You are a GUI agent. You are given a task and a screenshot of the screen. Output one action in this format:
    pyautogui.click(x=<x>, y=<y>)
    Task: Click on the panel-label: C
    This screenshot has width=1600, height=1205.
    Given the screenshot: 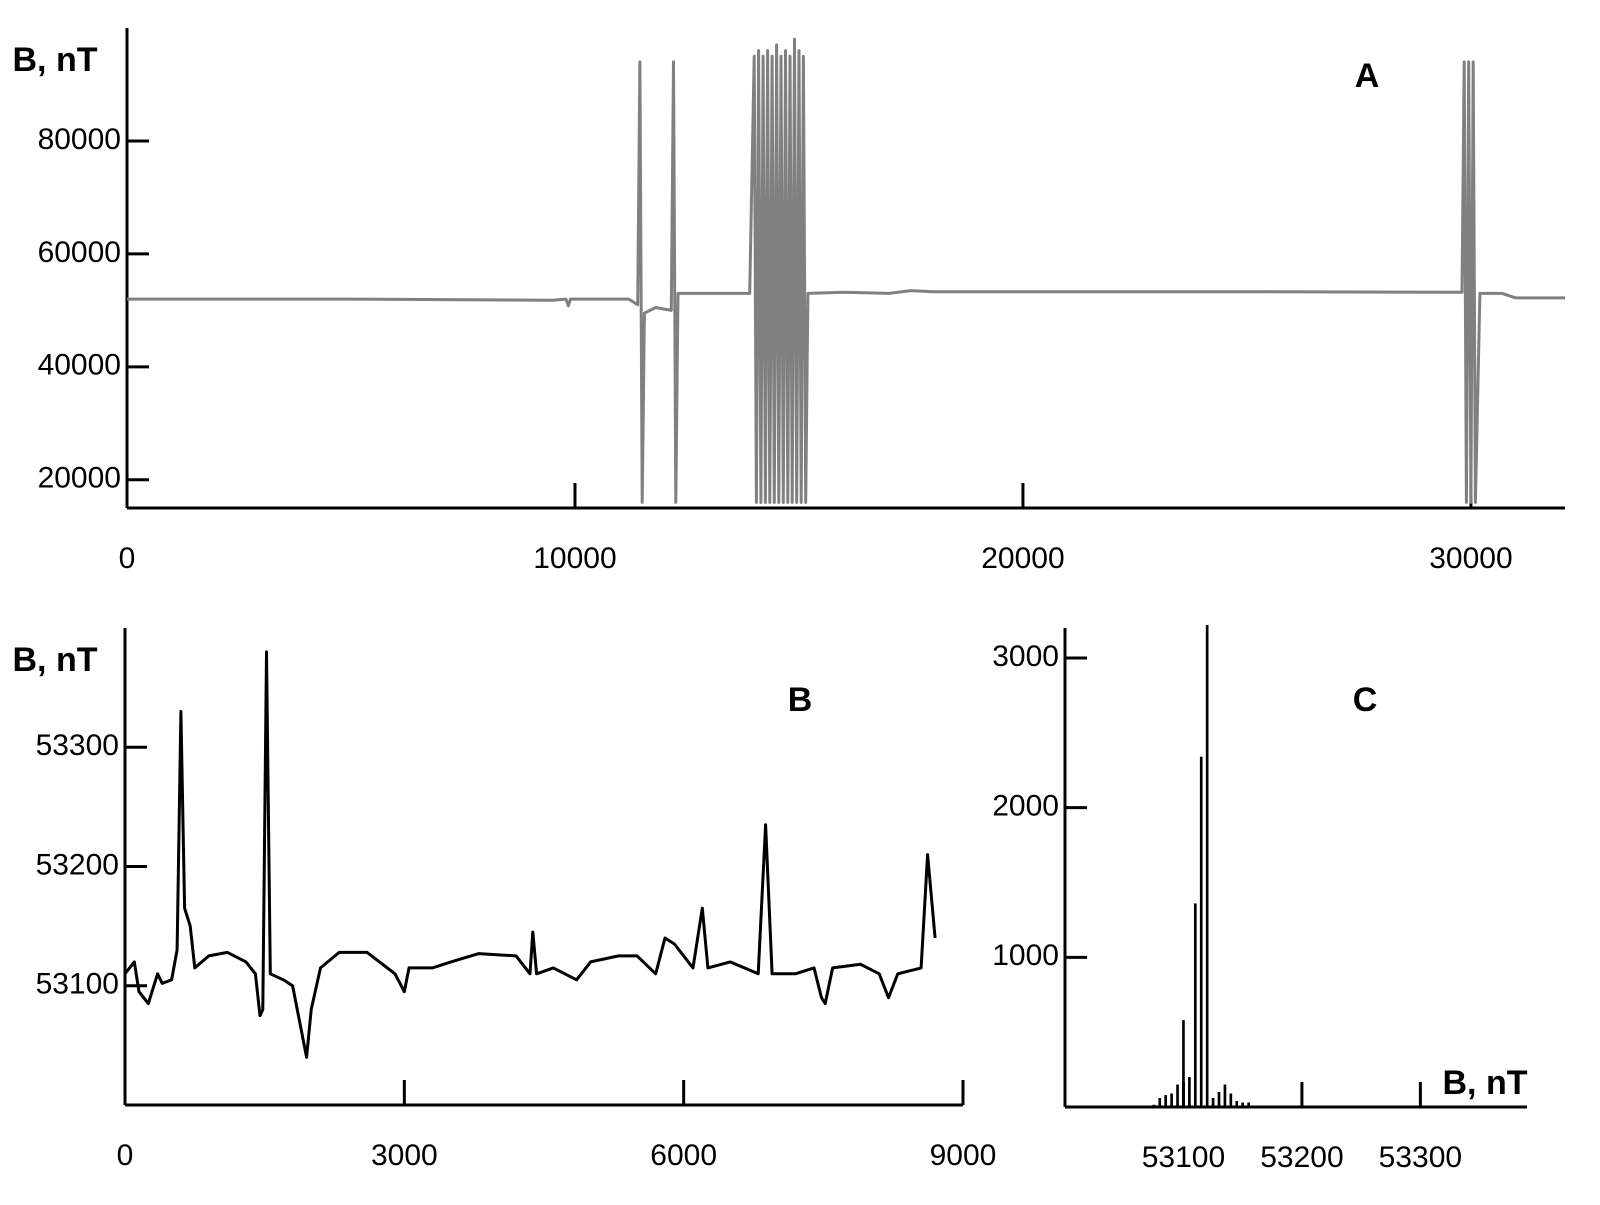 What is the action you would take?
    pyautogui.click(x=1365, y=700)
    